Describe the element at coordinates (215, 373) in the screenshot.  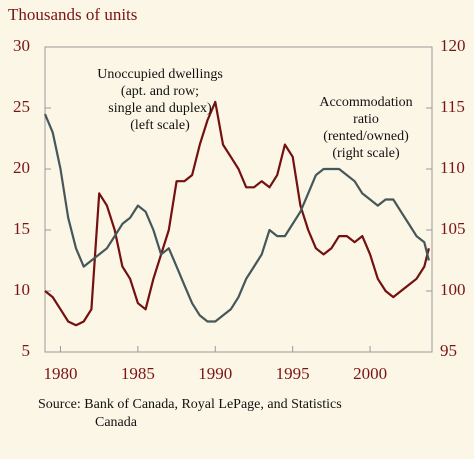
I see `x-tick-label: 1990` at that location.